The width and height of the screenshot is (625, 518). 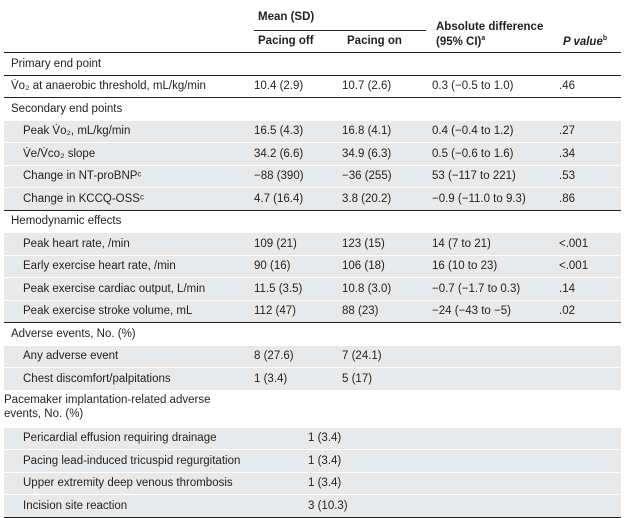 I want to click on abs-diff-heading-line1: Absolute difference, so click(x=489, y=27).